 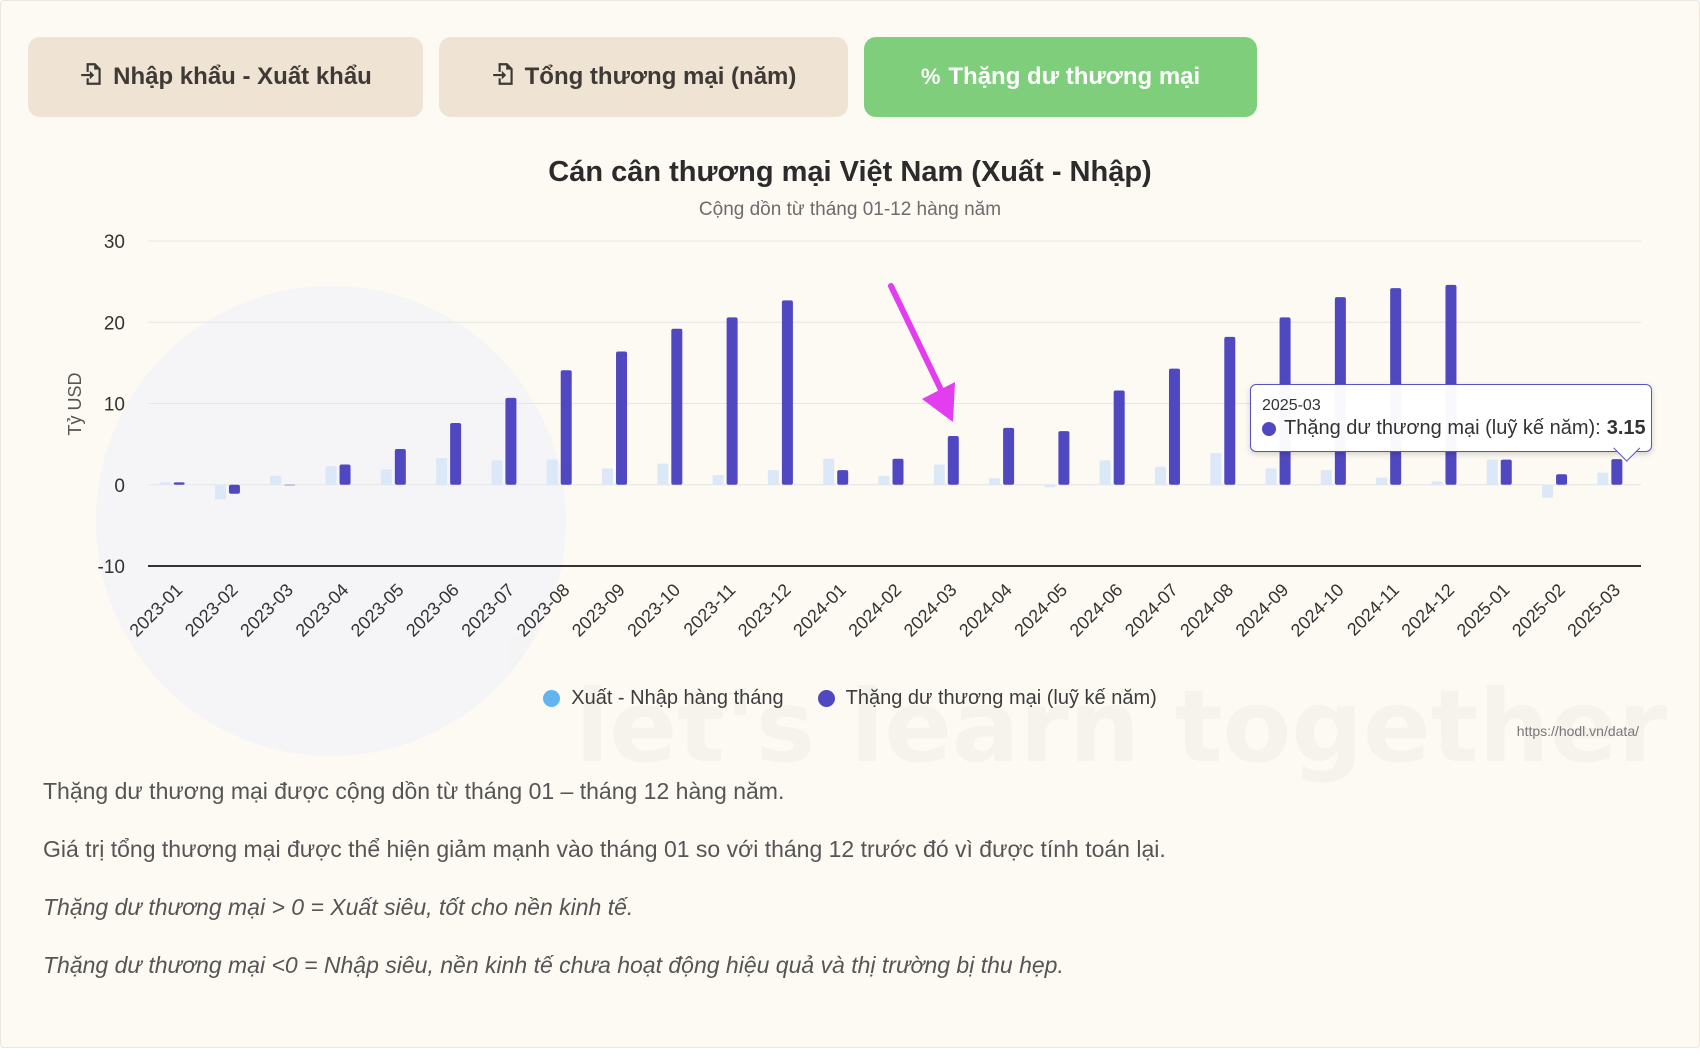 What do you see at coordinates (677, 698) in the screenshot?
I see `legend-label-monthly: Xuất - Nhập hàng tháng` at bounding box center [677, 698].